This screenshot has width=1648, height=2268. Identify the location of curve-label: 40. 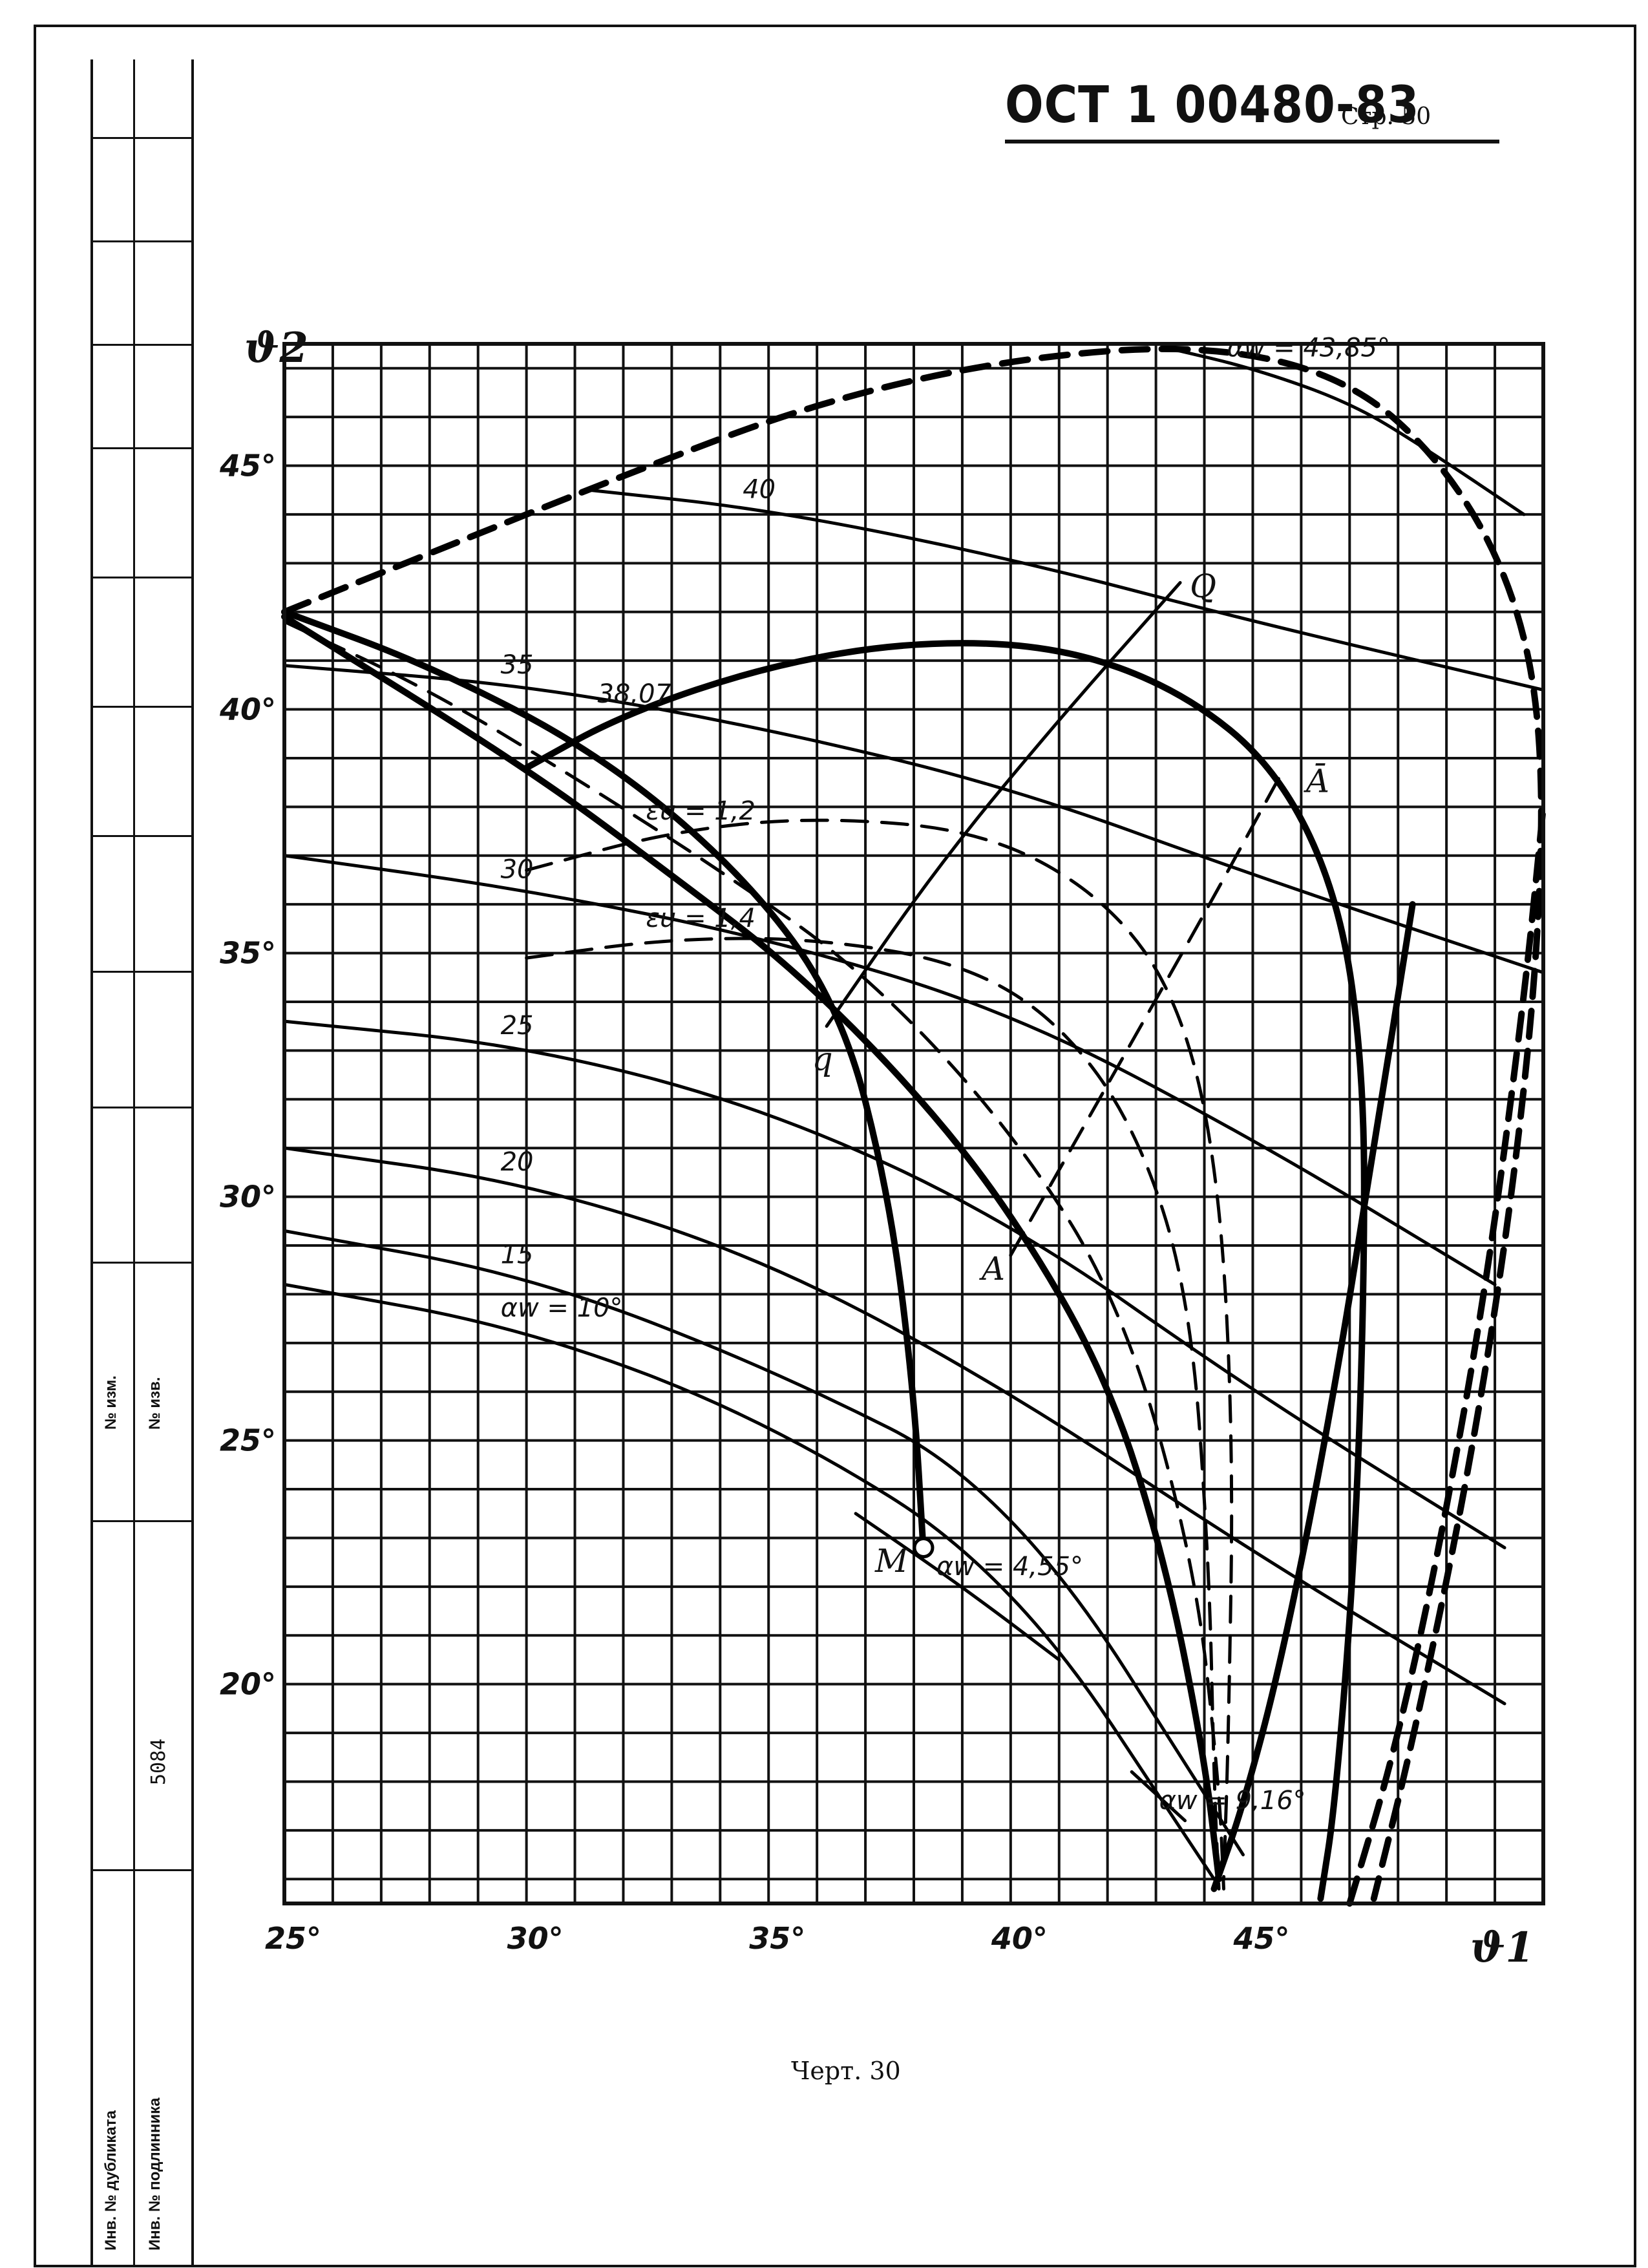
(759, 489).